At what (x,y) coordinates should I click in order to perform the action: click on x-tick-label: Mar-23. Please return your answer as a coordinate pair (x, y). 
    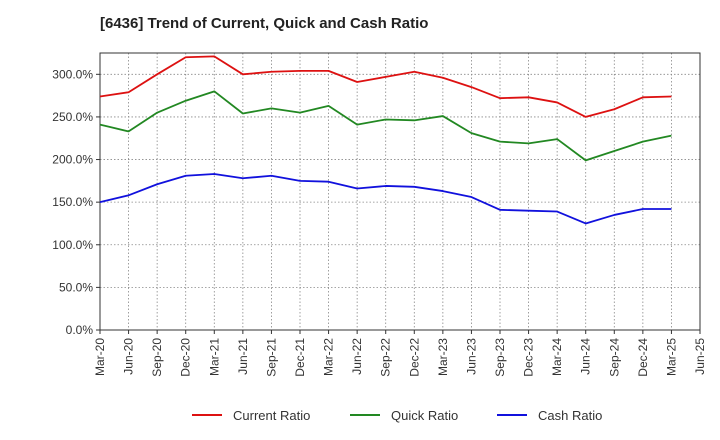
    Looking at the image, I should click on (443, 357).